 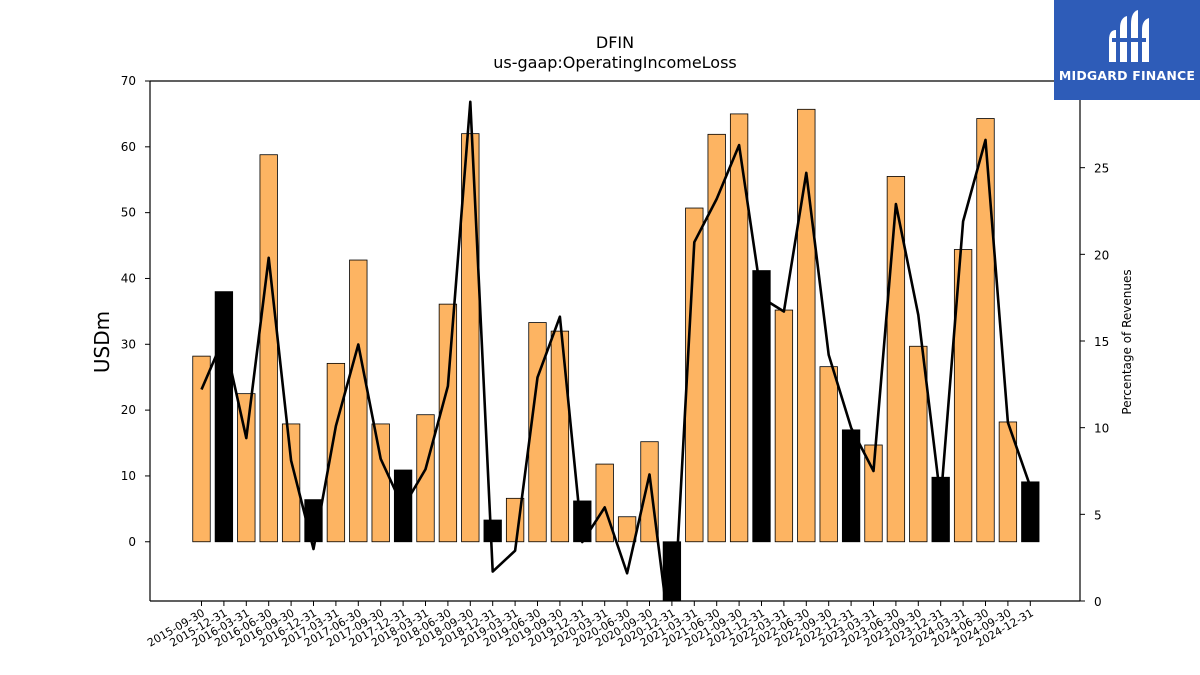 What do you see at coordinates (128, 278) in the screenshot?
I see `y-tick-label: 40` at bounding box center [128, 278].